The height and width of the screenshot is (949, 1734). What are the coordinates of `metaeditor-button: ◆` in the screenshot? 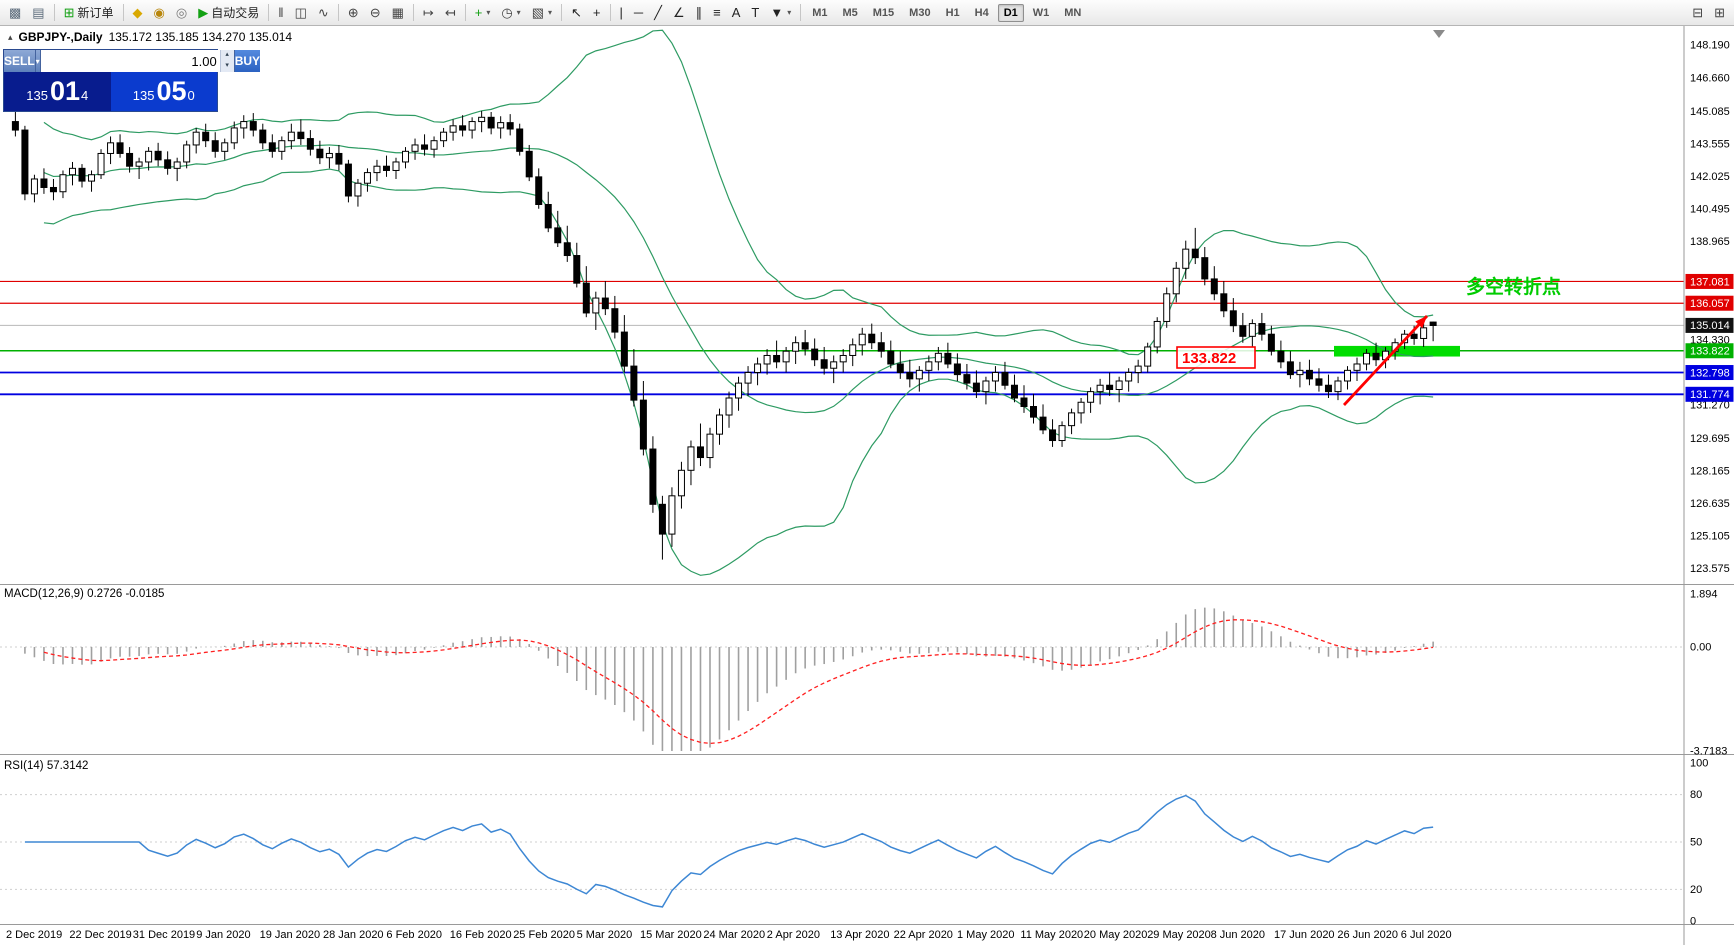 It's located at (138, 13).